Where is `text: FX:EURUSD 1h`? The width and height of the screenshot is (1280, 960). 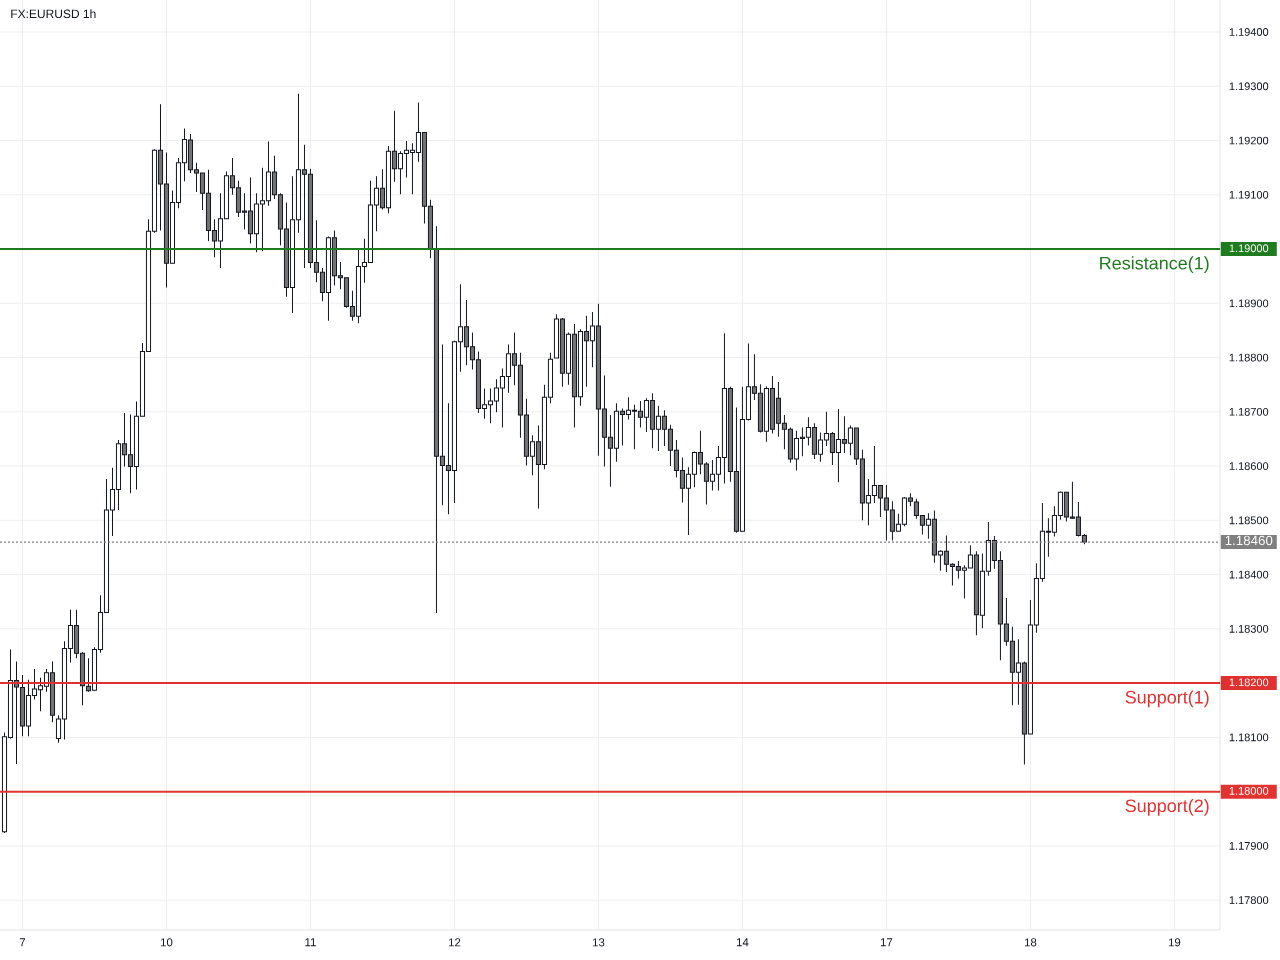 text: FX:EURUSD 1h is located at coordinates (53, 14).